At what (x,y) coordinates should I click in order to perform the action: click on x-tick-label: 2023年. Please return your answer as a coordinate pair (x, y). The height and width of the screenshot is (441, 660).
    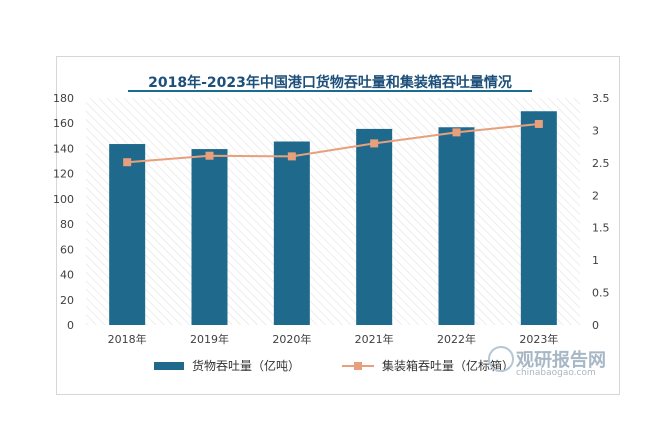
    Looking at the image, I should click on (538, 339).